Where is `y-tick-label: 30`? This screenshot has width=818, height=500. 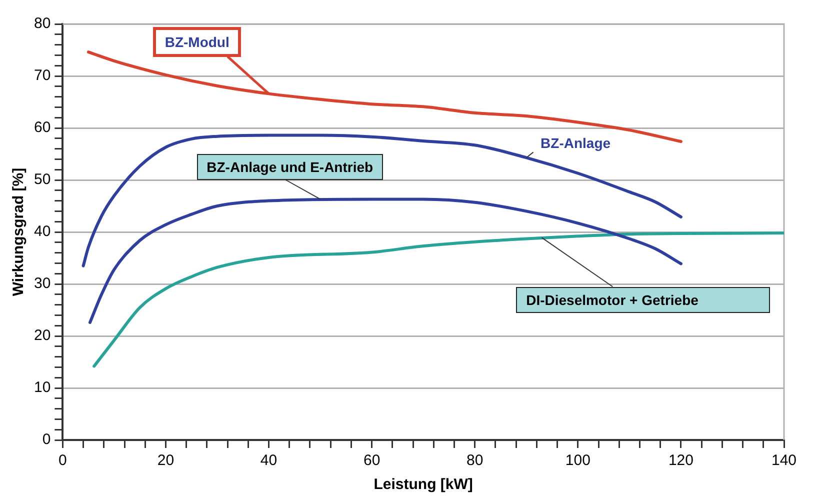 y-tick-label: 30 is located at coordinates (42, 283).